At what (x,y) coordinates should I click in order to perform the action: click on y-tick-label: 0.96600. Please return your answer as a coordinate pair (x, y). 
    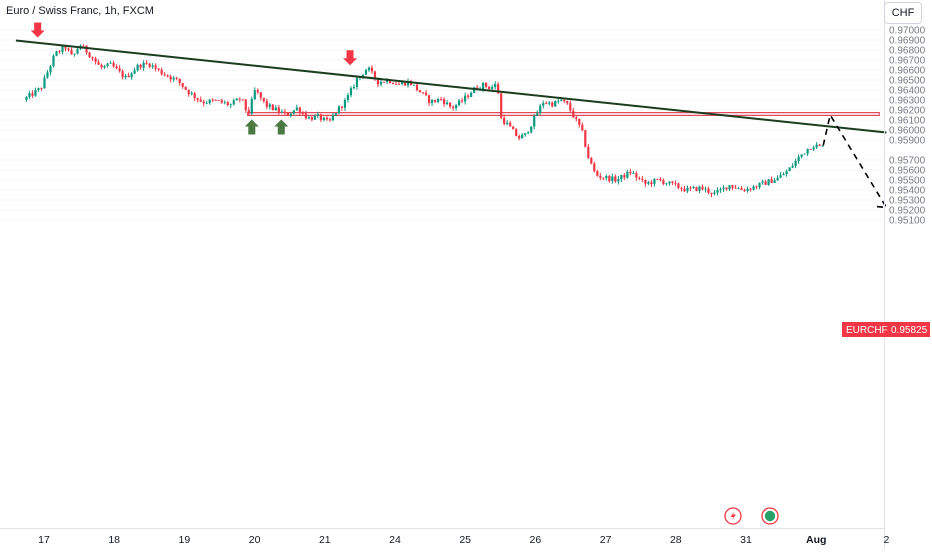
    Looking at the image, I should click on (907, 71).